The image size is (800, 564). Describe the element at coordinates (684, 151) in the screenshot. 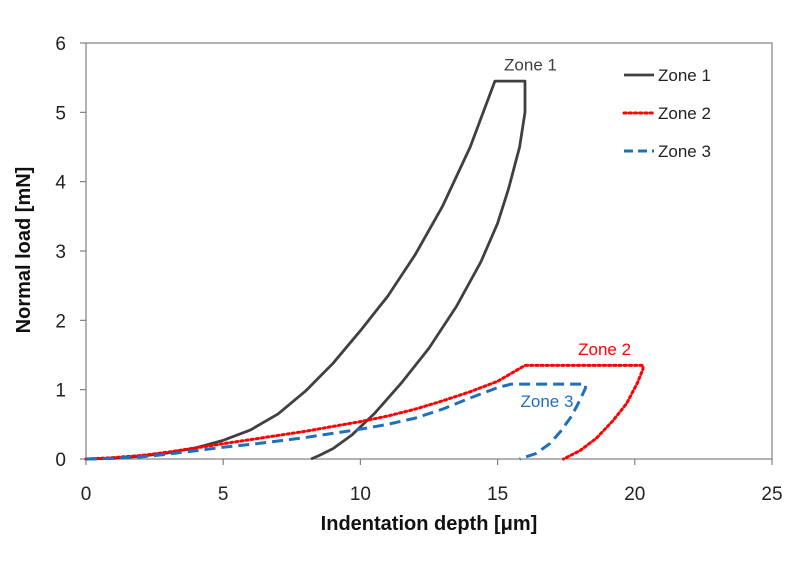

I see `legend-label-zone-3: Zone 3` at that location.